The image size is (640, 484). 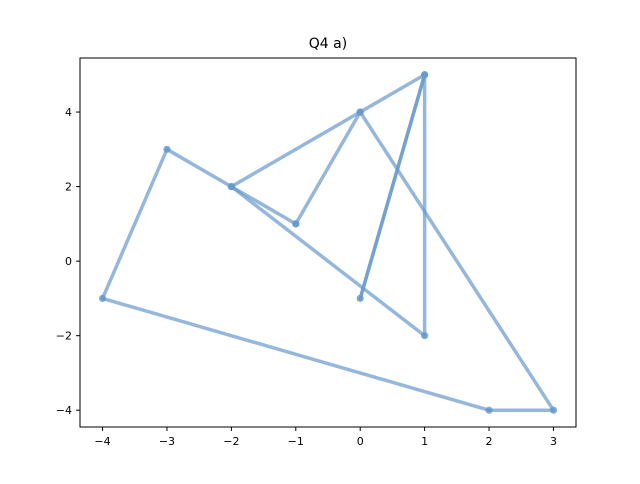 I want to click on x-tick-label: −4, so click(x=102, y=441).